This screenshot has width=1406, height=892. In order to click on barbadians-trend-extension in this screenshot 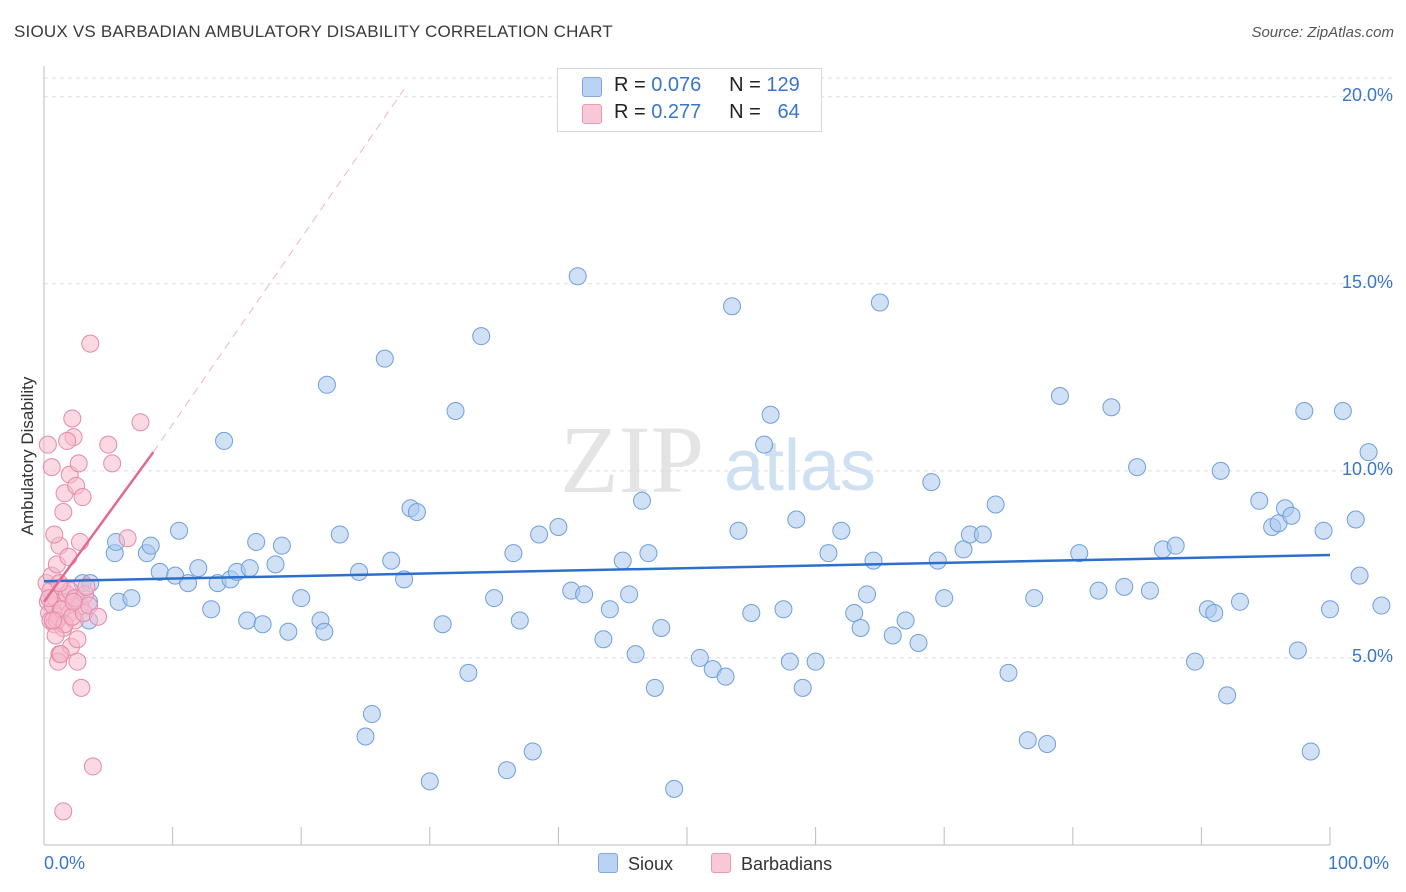, I will do `click(278, 270)`.